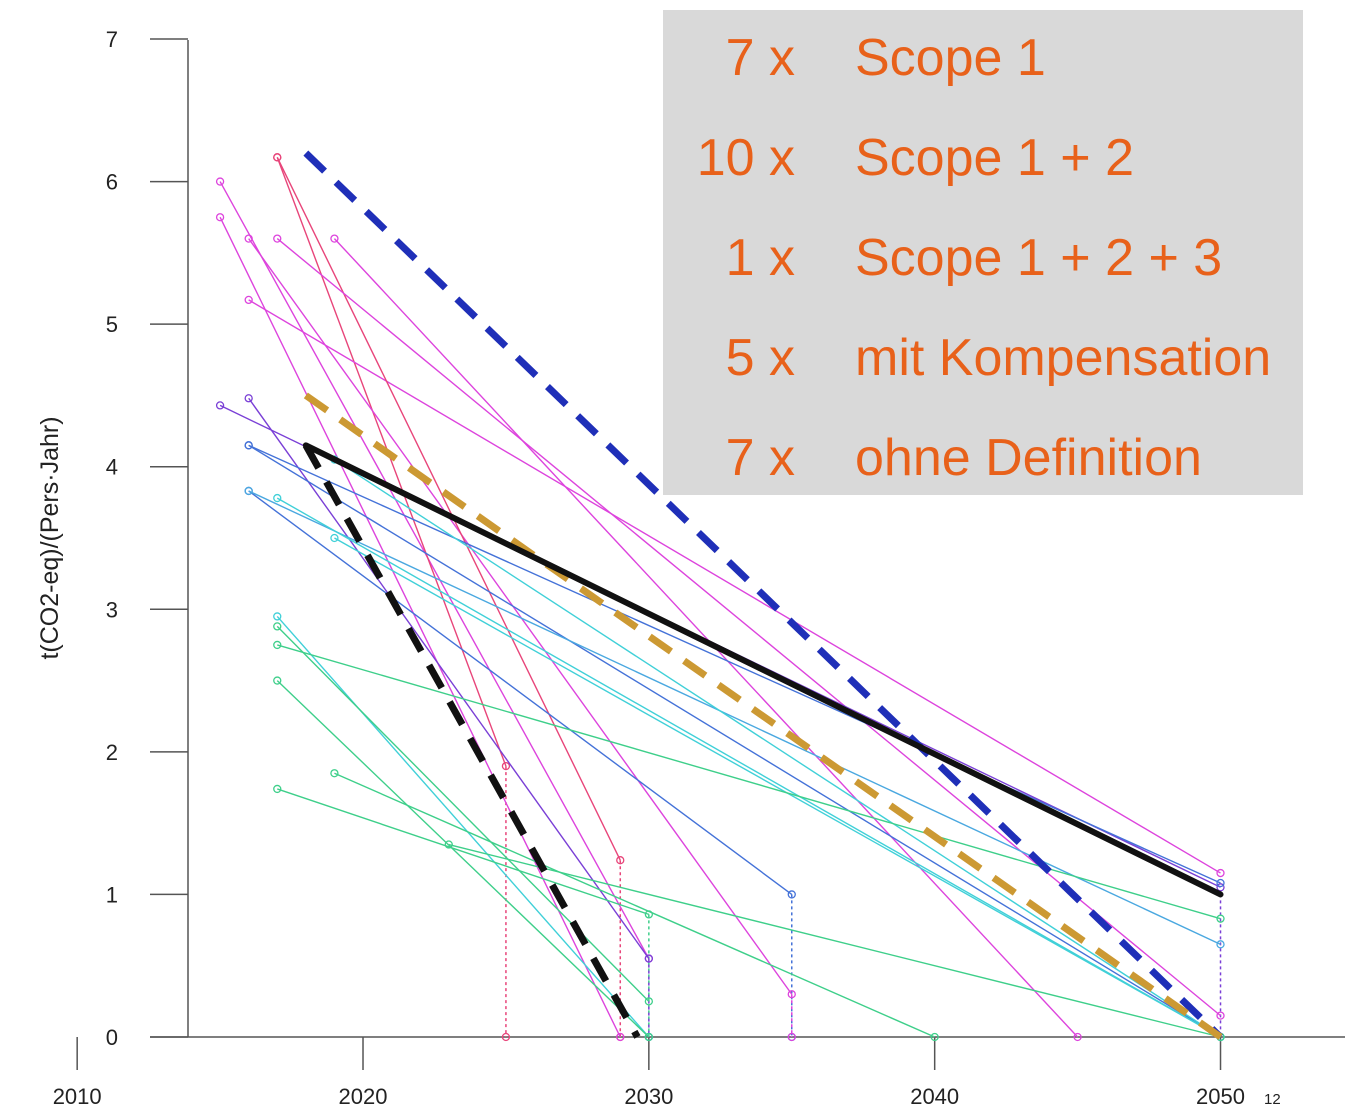 Image resolution: width=1352 pixels, height=1111 pixels. What do you see at coordinates (112, 467) in the screenshot?
I see `y-tick-label: 4` at bounding box center [112, 467].